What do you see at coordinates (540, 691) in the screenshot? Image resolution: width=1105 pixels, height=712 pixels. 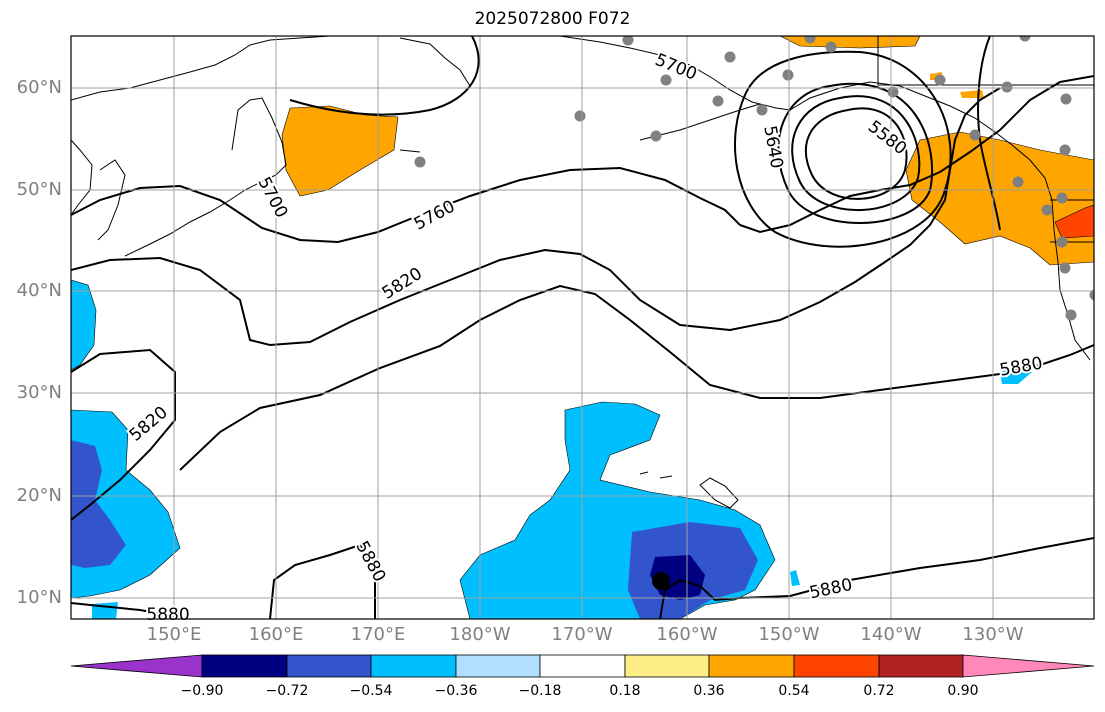 I see `colorbar-tick-label: −0.18` at bounding box center [540, 691].